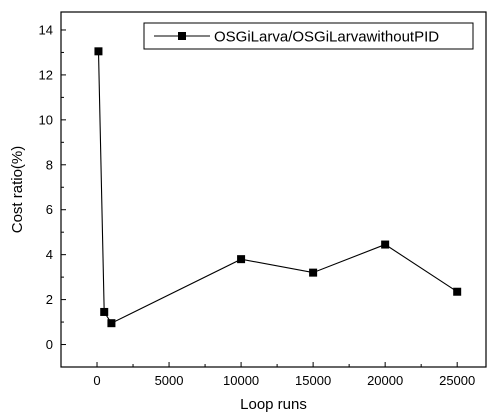 The height and width of the screenshot is (420, 490). I want to click on x-tick-label-0: 0, so click(96, 380).